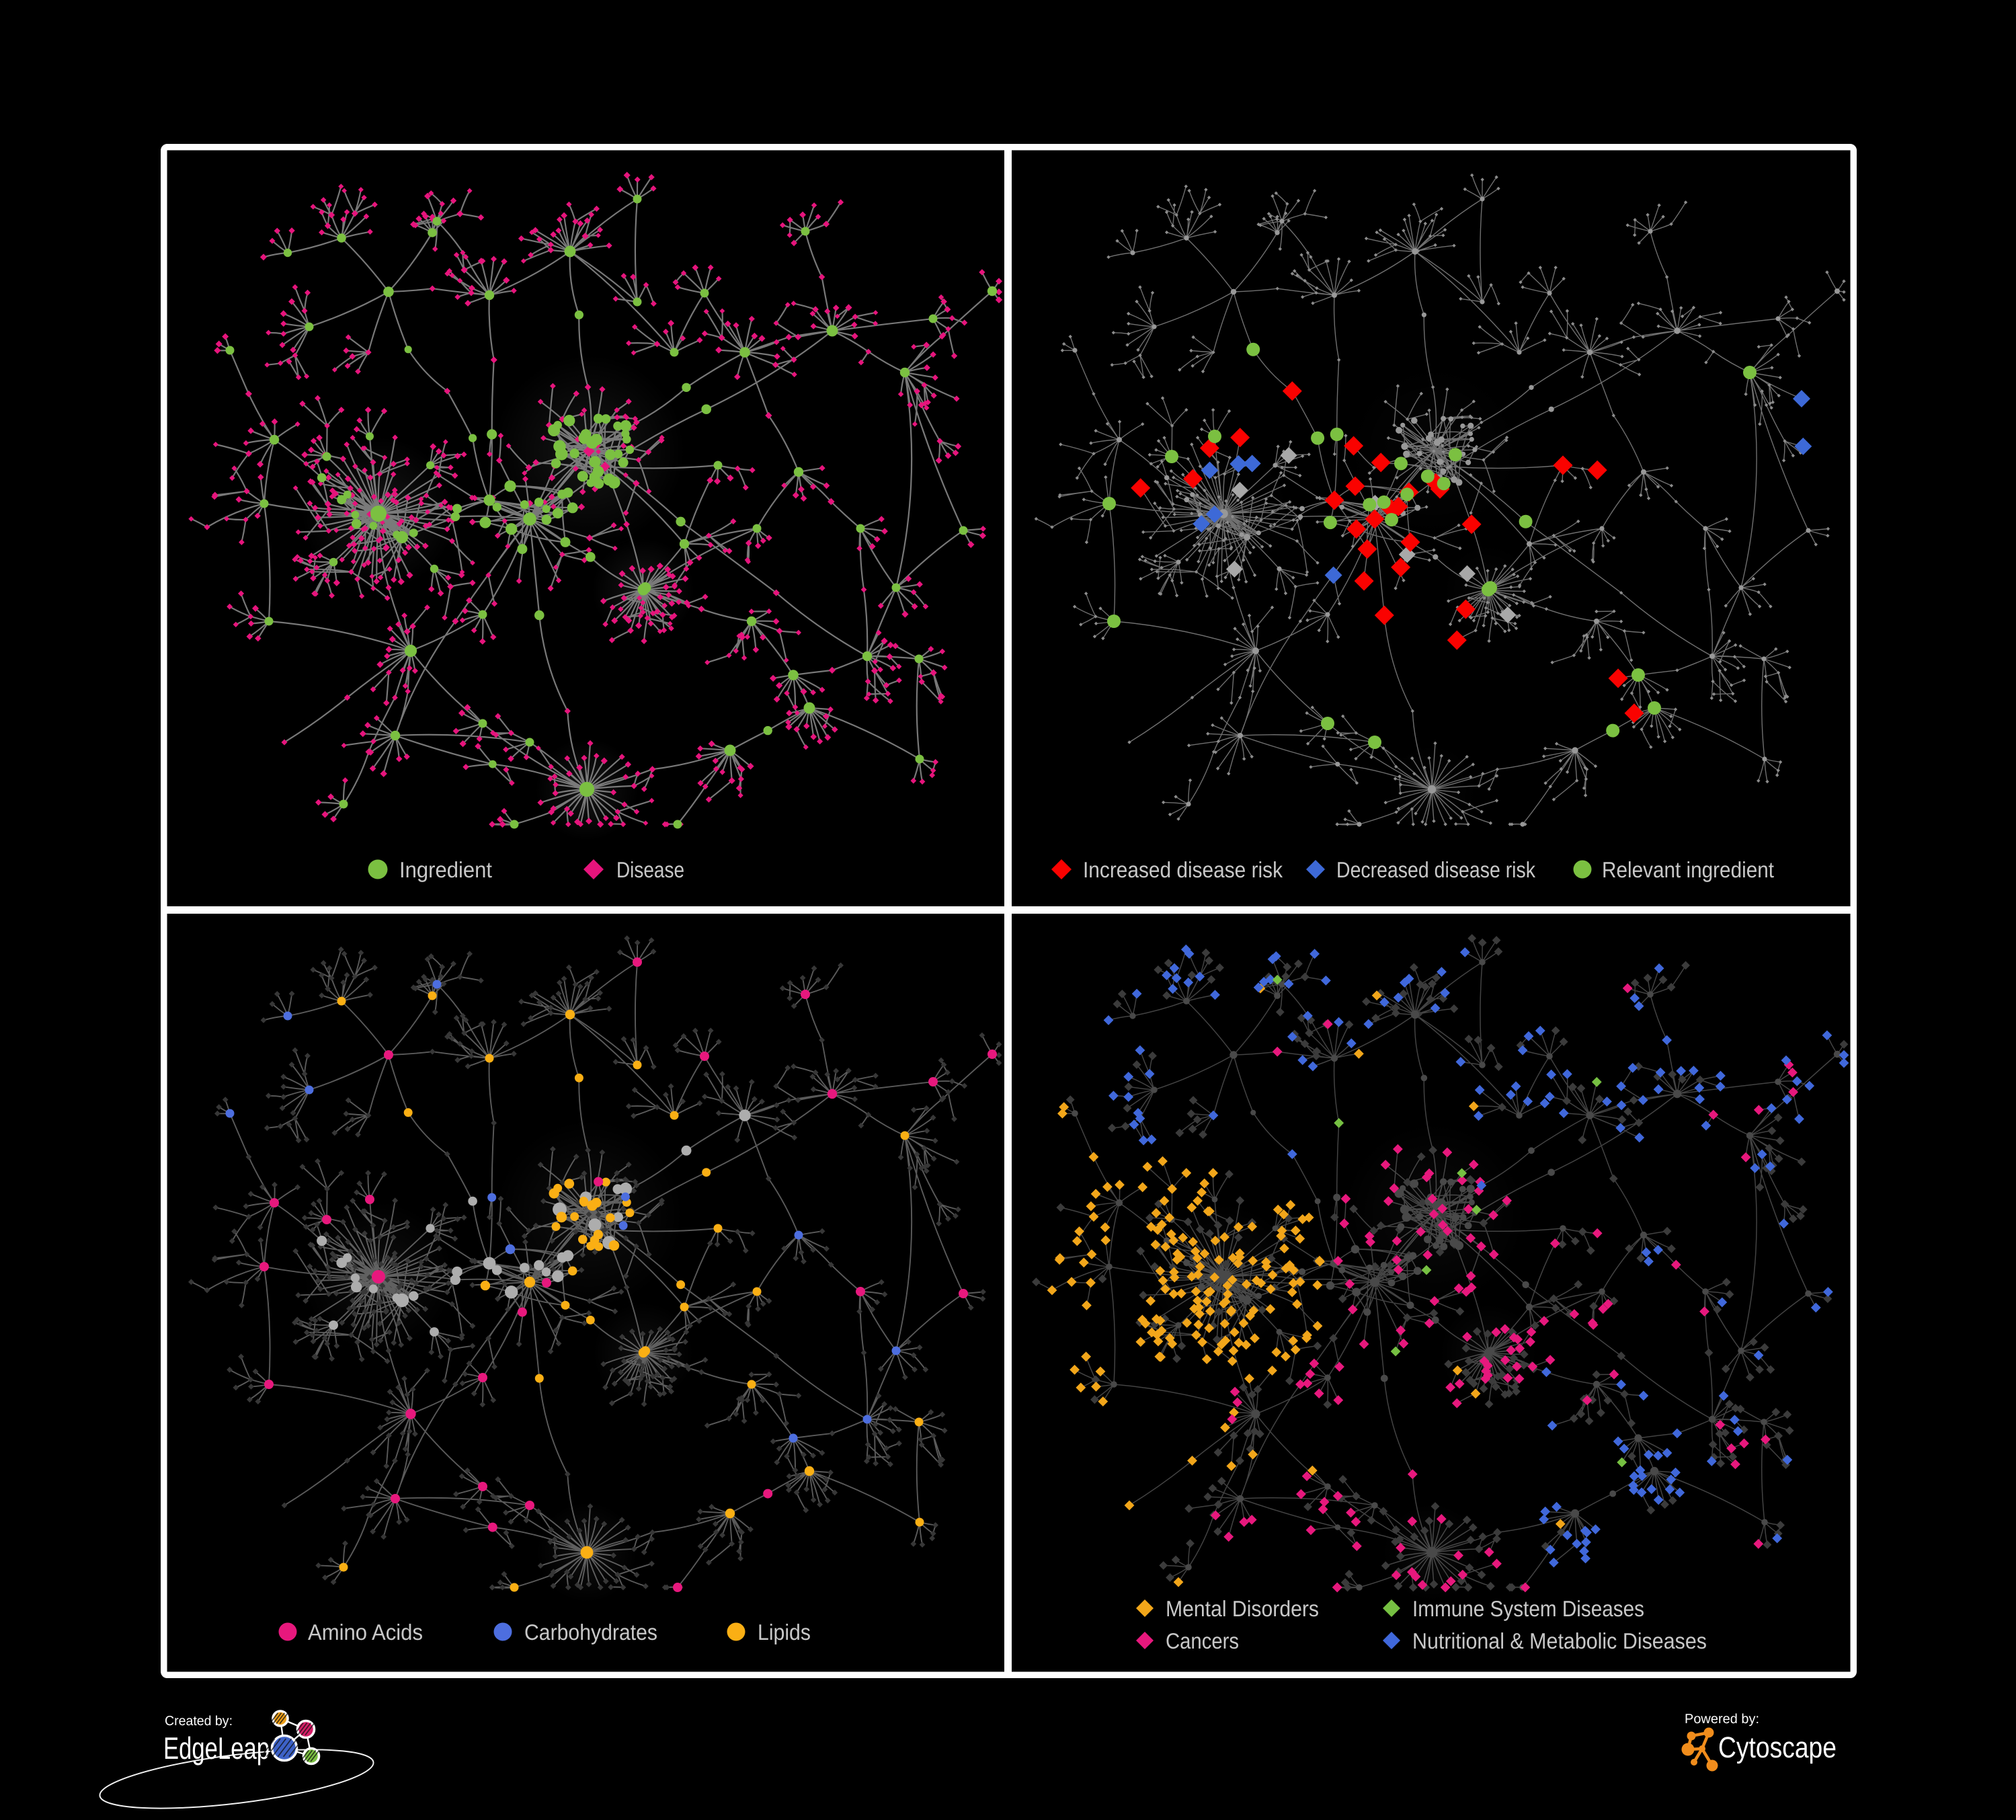 This screenshot has height=1820, width=2016. I want to click on svg-text: Lipids, so click(784, 1632).